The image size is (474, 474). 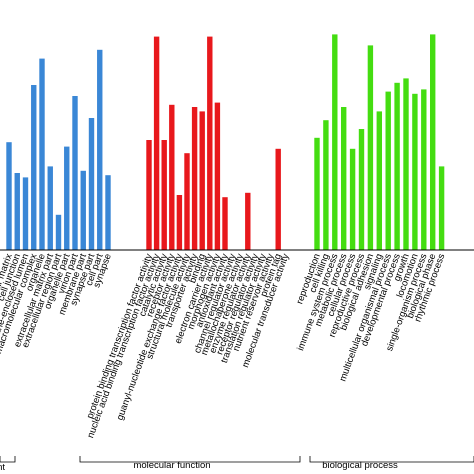 I want to click on group-label-1: molecular function, so click(x=171, y=465).